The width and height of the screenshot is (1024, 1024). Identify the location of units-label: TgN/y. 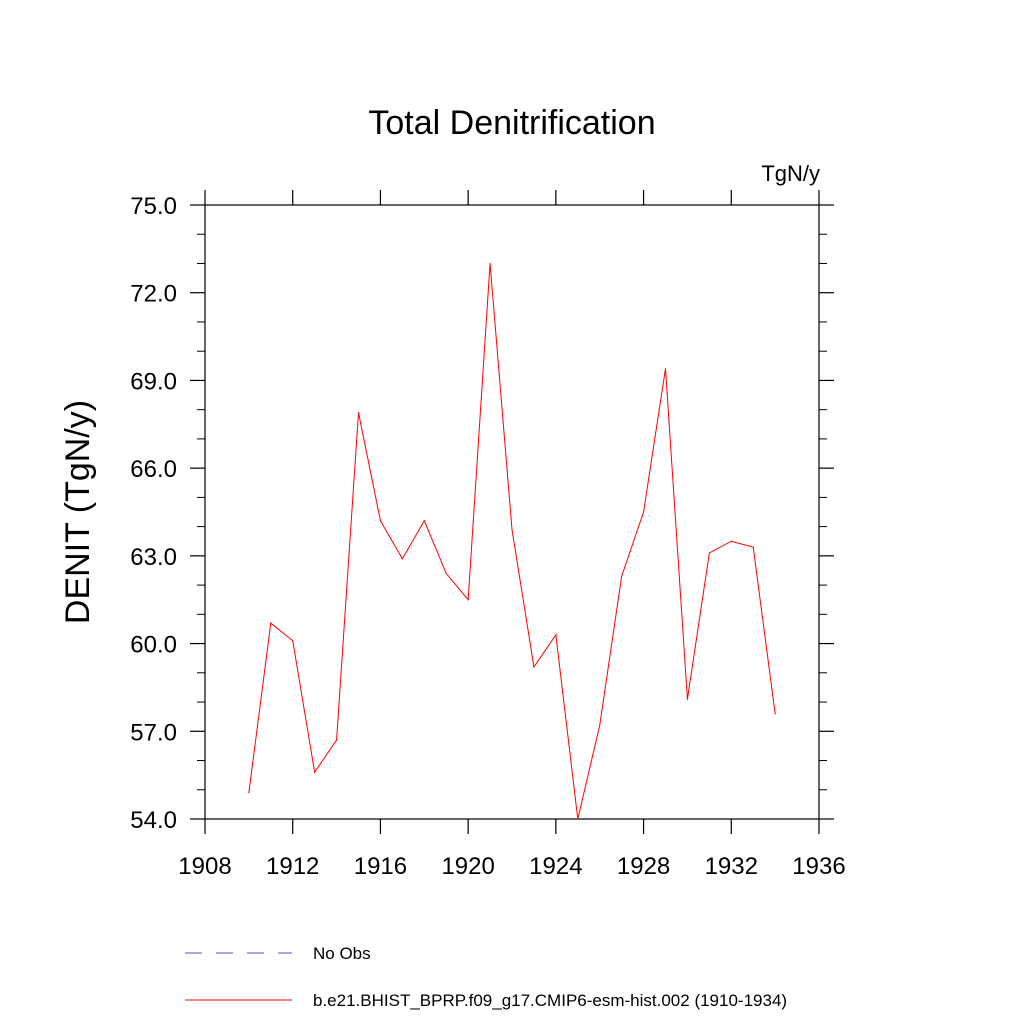
(790, 173).